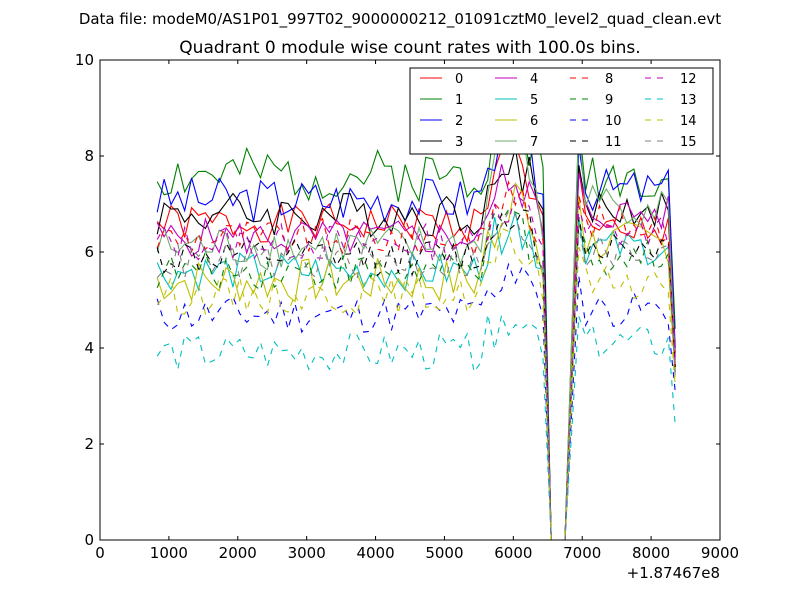  I want to click on y-tick-label: 4, so click(89, 348).